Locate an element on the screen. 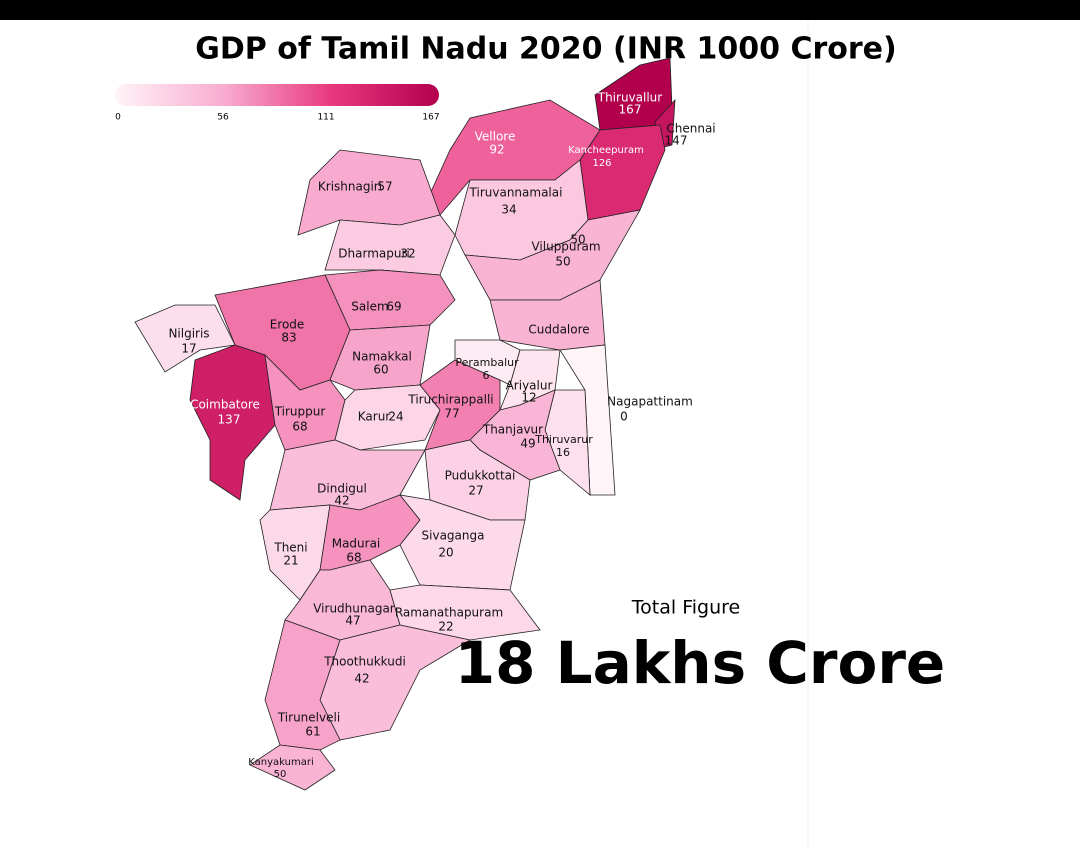 The width and height of the screenshot is (1080, 849). district-name: Chennai is located at coordinates (690, 129).